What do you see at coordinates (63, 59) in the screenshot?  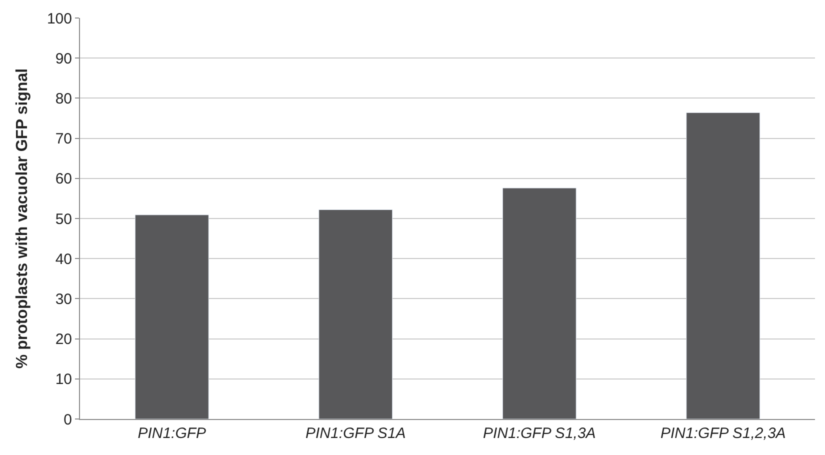 I see `y-tick-label: 90` at bounding box center [63, 59].